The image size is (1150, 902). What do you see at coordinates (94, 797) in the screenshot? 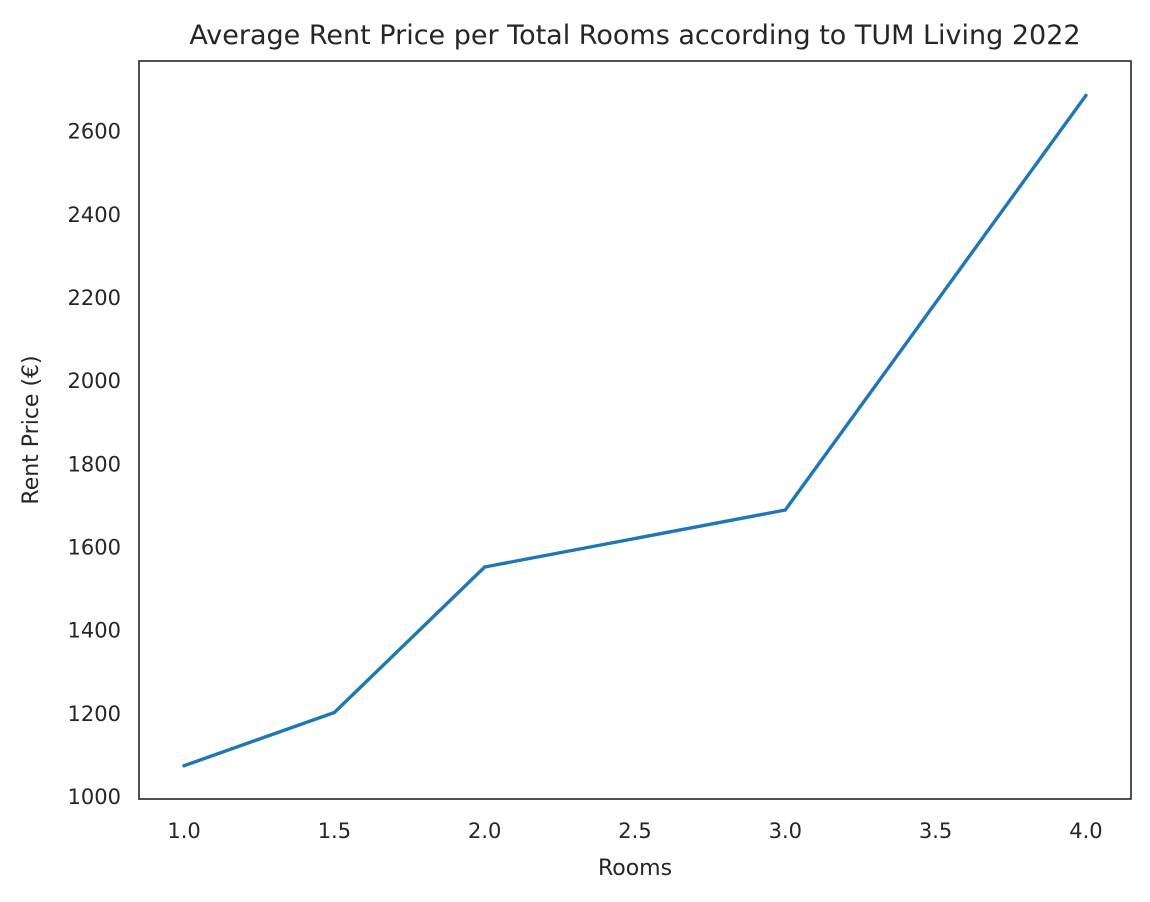
I see `y-tick-label: 1000` at bounding box center [94, 797].